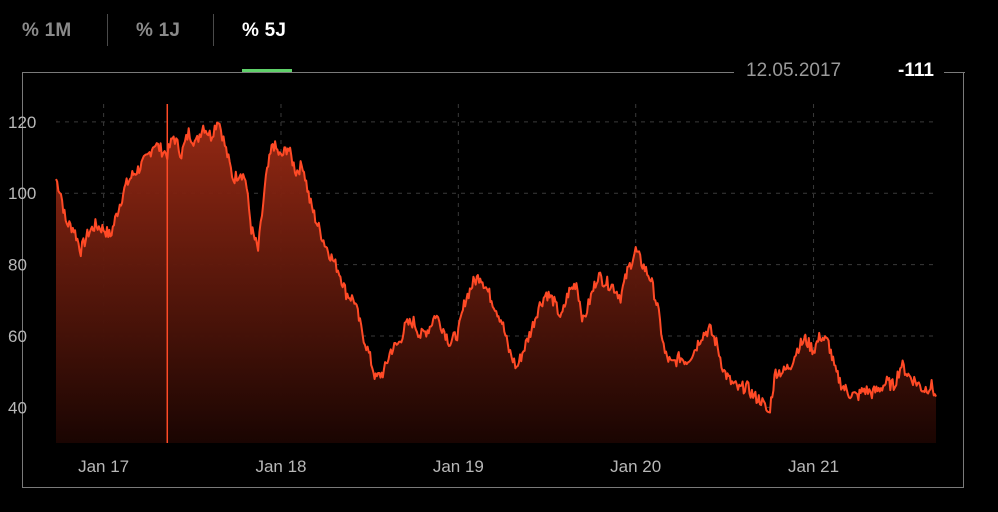 This screenshot has width=998, height=512. Describe the element at coordinates (17, 407) in the screenshot. I see `y-tick-label: 40` at that location.